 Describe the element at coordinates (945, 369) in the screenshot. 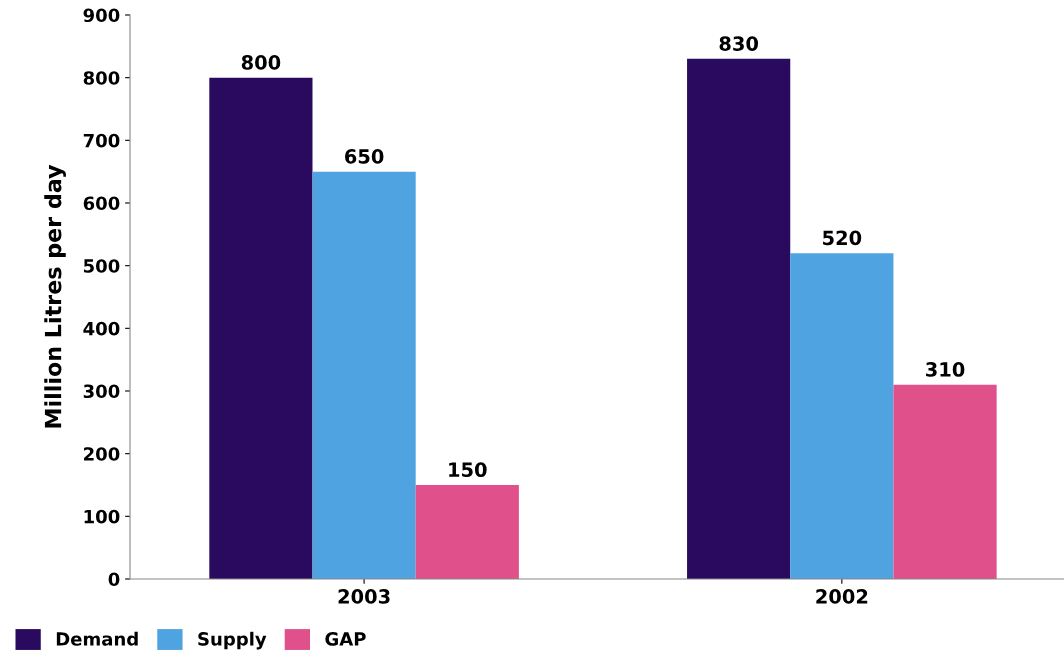

I see `data-label: 310` at that location.